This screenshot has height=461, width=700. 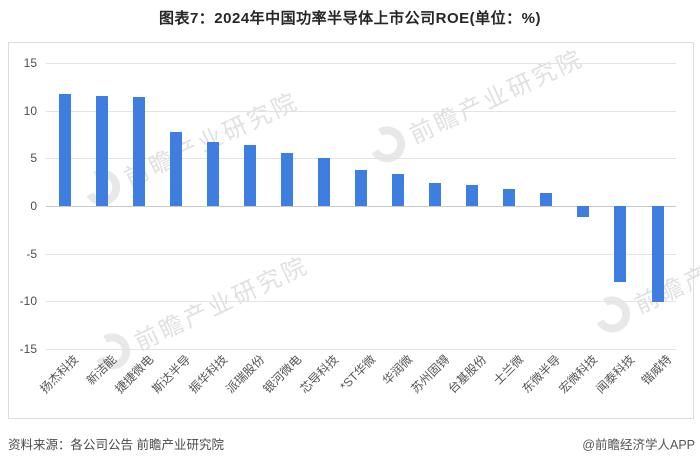 I want to click on y-tick-label: -15, so click(x=28, y=349).